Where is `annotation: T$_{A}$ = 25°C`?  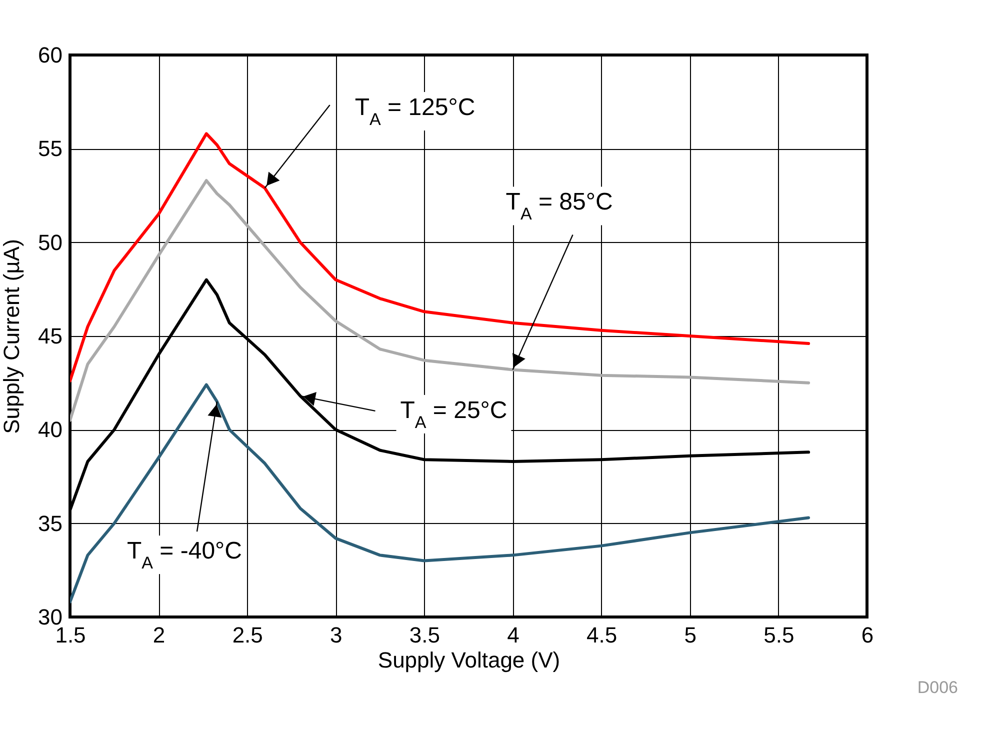 annotation: T$_{A}$ = 25°C is located at coordinates (454, 414).